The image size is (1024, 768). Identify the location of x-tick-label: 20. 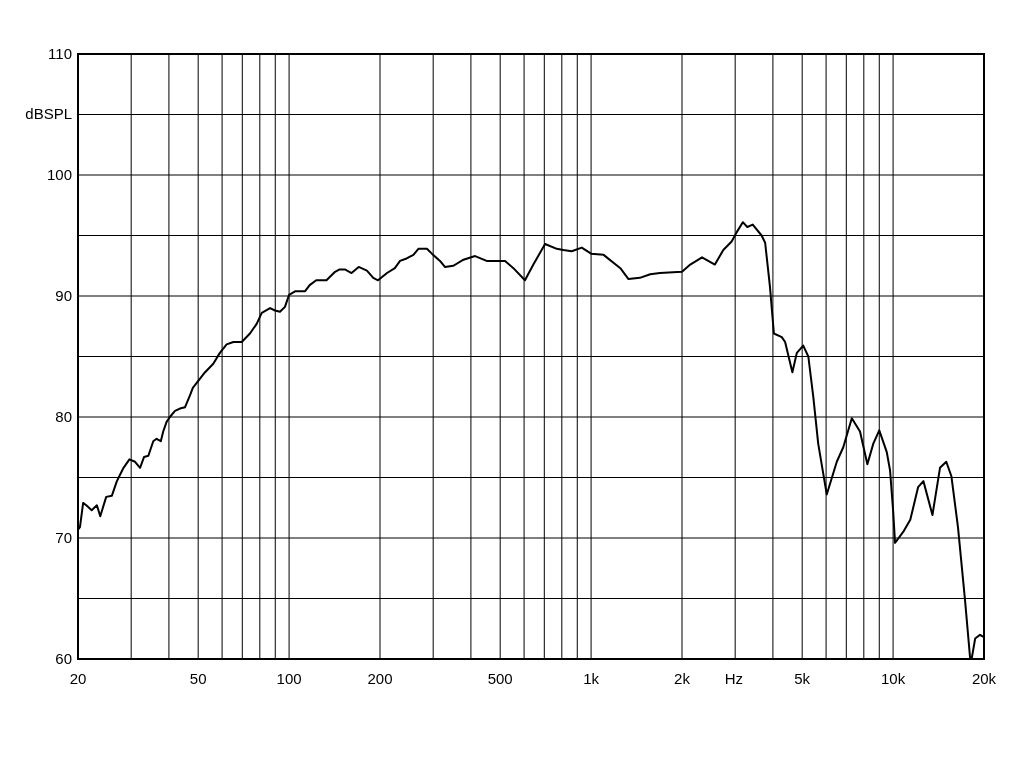
(78, 678).